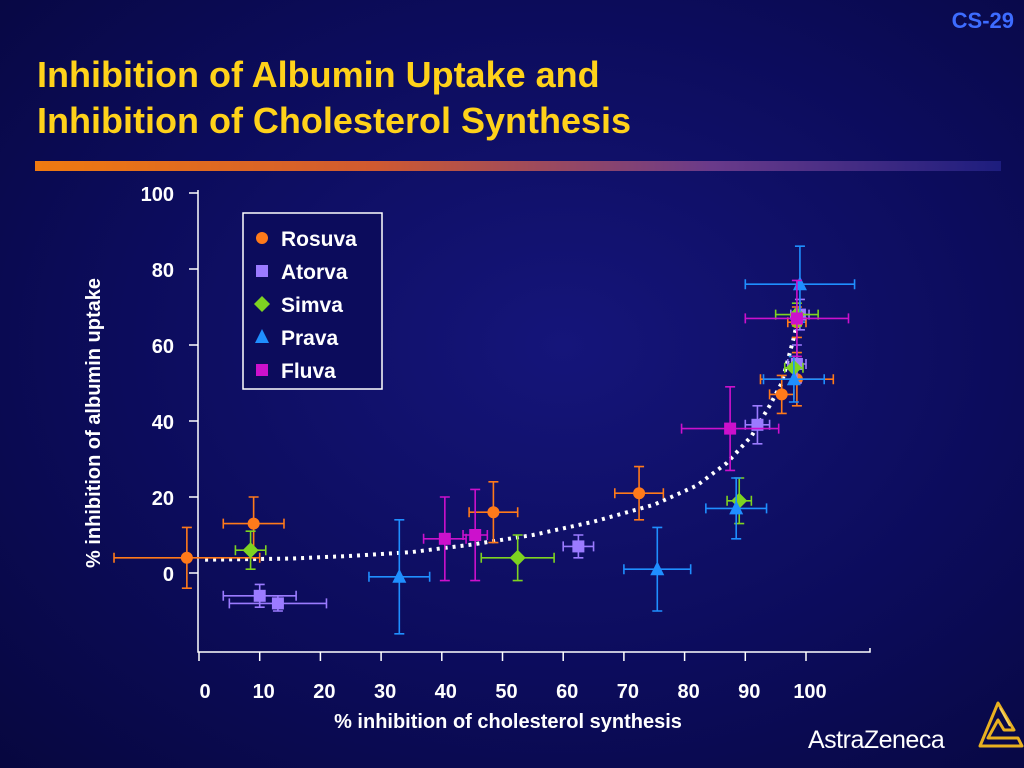 This screenshot has height=768, width=1024. Describe the element at coordinates (982, 20) in the screenshot. I see `slide-number: CS-29` at that location.